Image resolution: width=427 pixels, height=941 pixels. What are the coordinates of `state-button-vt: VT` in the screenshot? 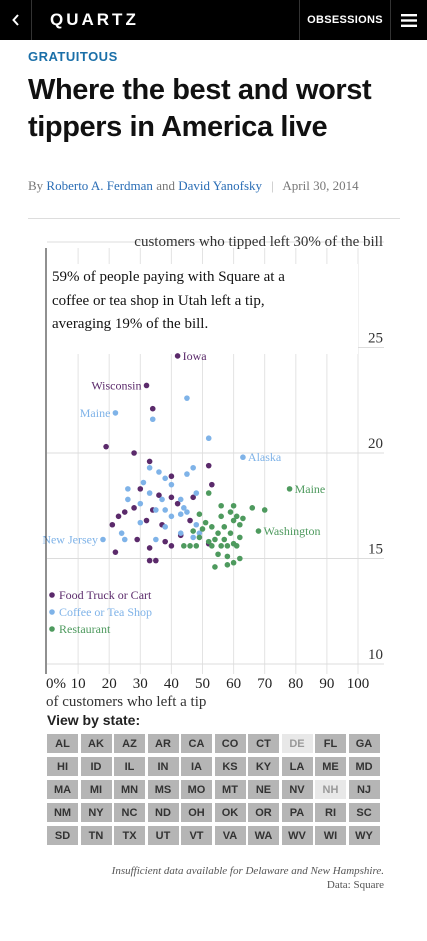 It's located at (196, 835).